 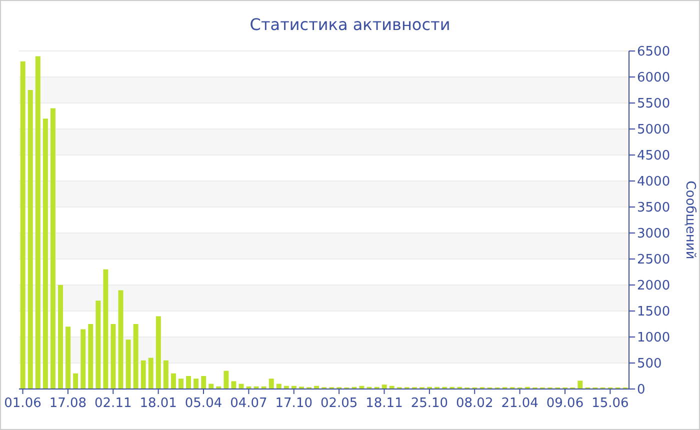 What do you see at coordinates (641, 390) in the screenshot?
I see `y-tick-label: 0` at bounding box center [641, 390].